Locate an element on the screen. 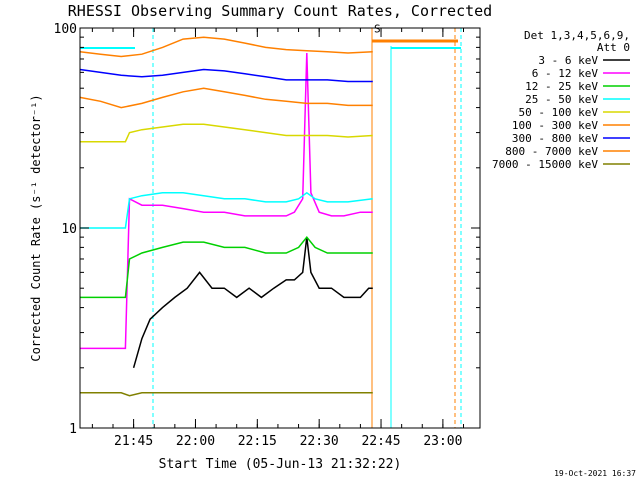 The height and width of the screenshot is (480, 640). legend-entry-label: 100 - 300 keV is located at coordinates (555, 125).